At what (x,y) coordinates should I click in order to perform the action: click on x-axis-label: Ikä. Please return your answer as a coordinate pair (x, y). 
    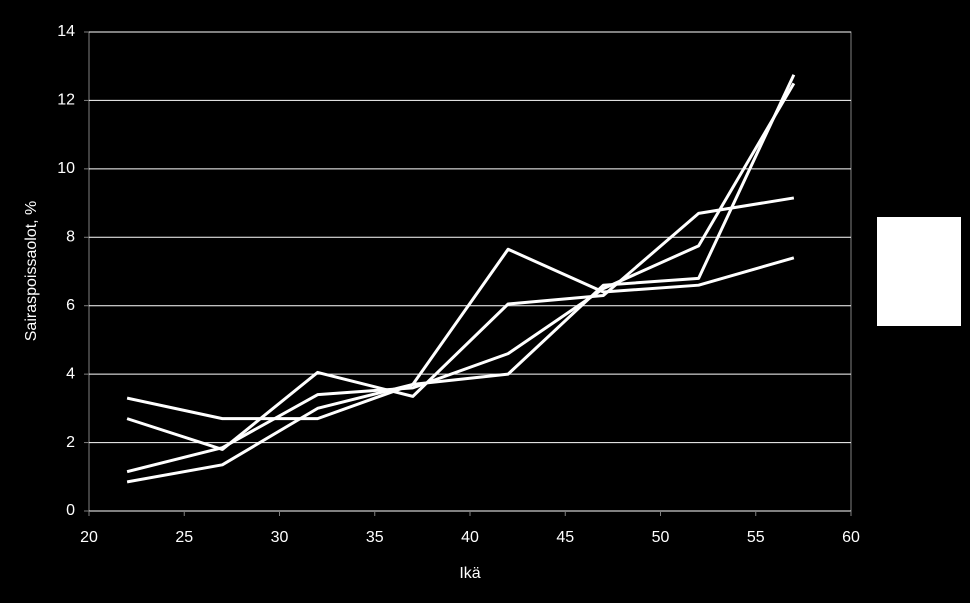
    Looking at the image, I should click on (469, 573).